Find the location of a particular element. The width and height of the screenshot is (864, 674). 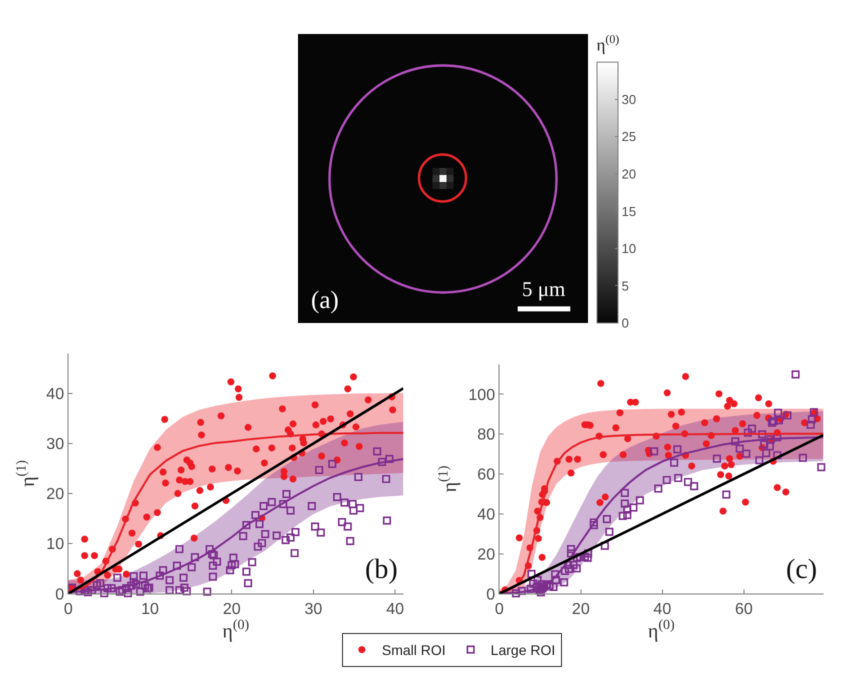

annotation: (c) is located at coordinates (802, 569).